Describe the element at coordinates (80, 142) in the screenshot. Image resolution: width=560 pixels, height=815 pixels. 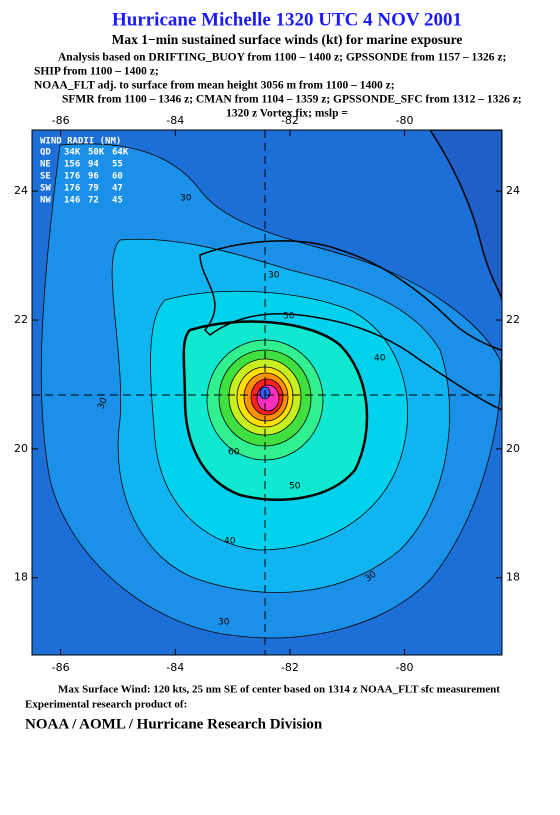
I see `table-title: WIND RADII (NM)` at that location.